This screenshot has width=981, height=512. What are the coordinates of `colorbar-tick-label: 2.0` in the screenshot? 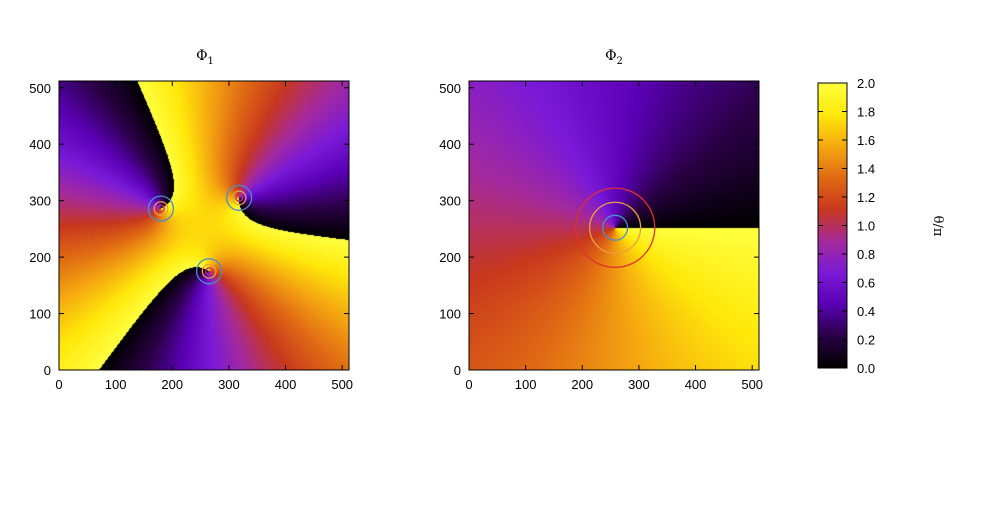 It's located at (866, 83).